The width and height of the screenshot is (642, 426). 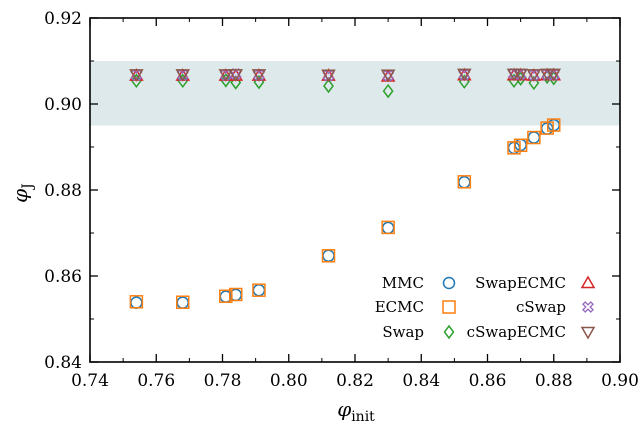 What do you see at coordinates (63, 191) in the screenshot?
I see `y-tick-label: 0.88` at bounding box center [63, 191].